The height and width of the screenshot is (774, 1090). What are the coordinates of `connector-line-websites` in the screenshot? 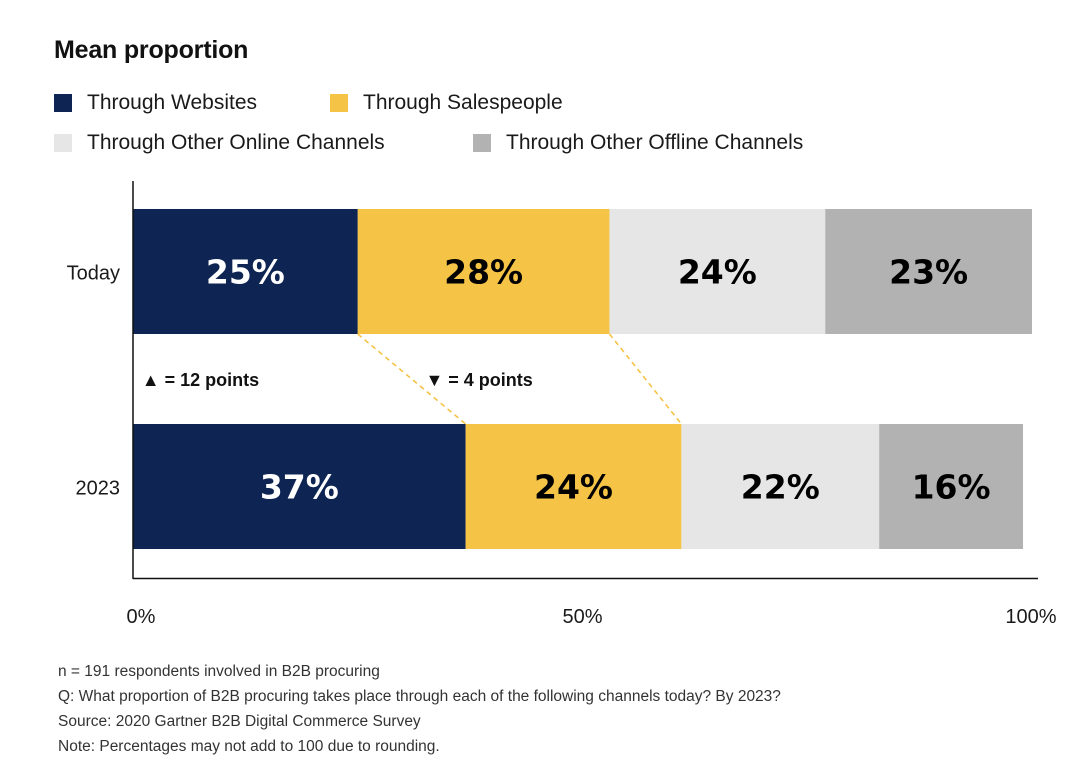 It's located at (412, 379).